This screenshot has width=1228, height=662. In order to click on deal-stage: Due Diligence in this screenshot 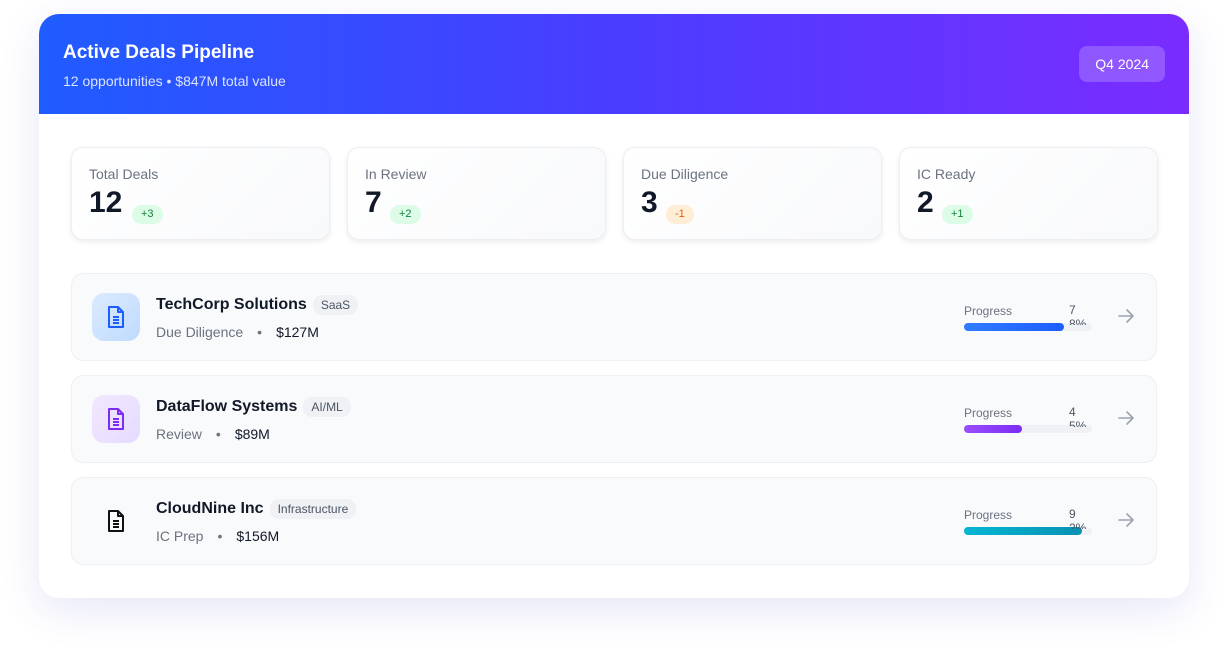, I will do `click(200, 332)`.